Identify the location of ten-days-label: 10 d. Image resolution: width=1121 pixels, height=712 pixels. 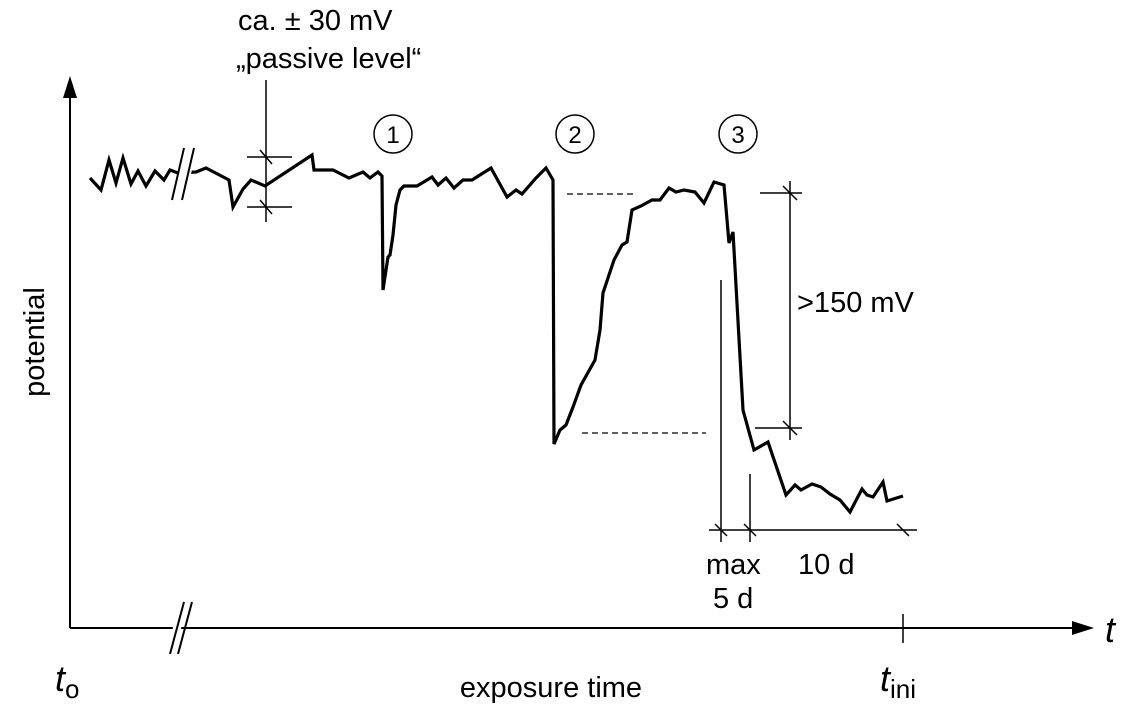
(826, 565).